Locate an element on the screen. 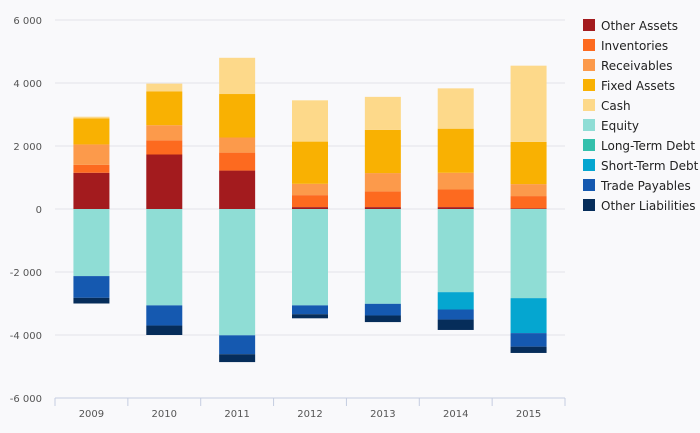 This screenshot has width=700, height=433. bar-segment-trade-payables-2009 is located at coordinates (91, 287).